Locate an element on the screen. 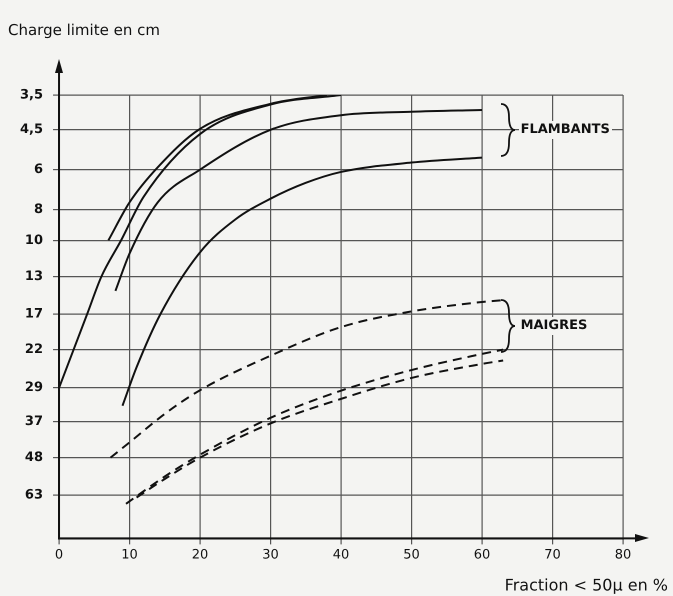 The image size is (673, 596). y-tick-label: 22 is located at coordinates (34, 349).